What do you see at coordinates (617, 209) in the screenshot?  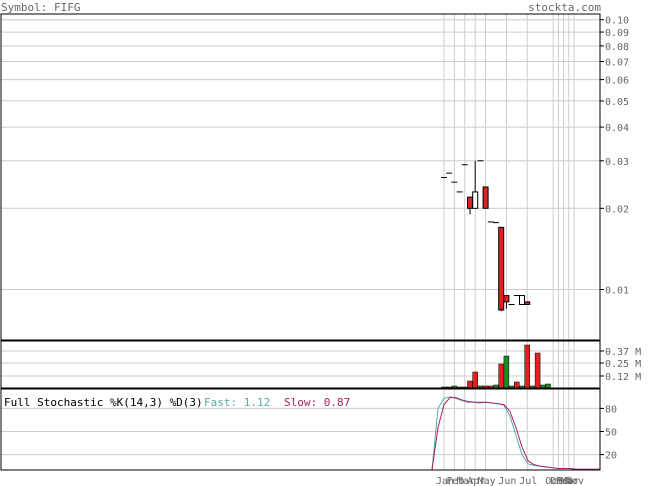 I see `y-tick-label: 0.02` at bounding box center [617, 209].